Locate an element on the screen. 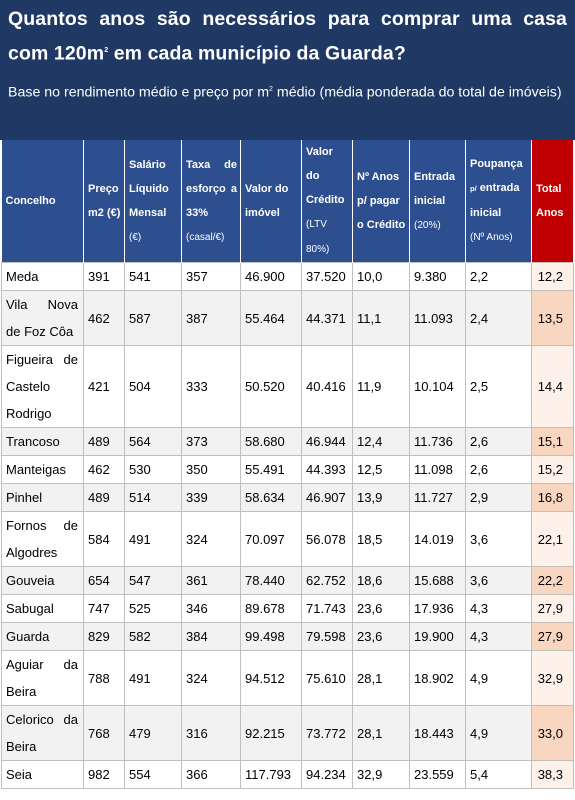  col-header-valor-credito: Valor do Crédito (LTV 80%) is located at coordinates (327, 201).